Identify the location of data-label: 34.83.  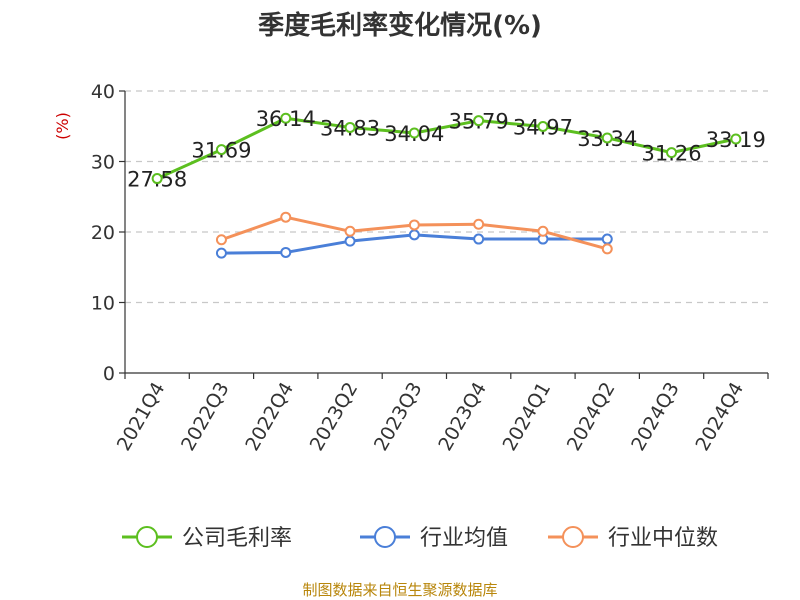
(350, 128).